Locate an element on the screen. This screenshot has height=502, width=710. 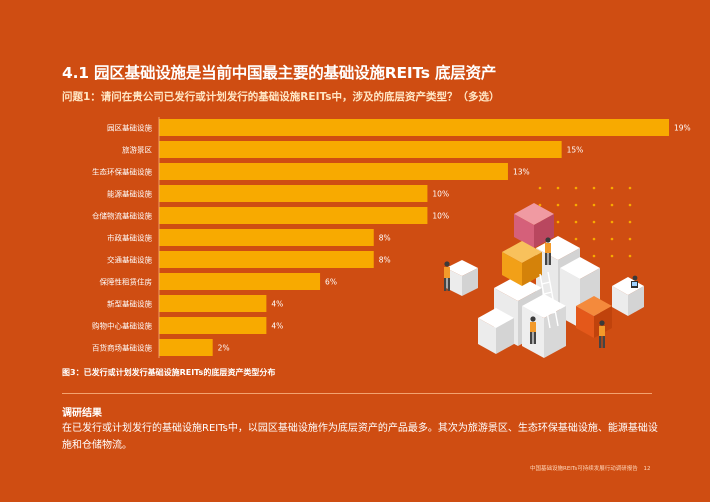
pink-cube is located at coordinates (534, 225).